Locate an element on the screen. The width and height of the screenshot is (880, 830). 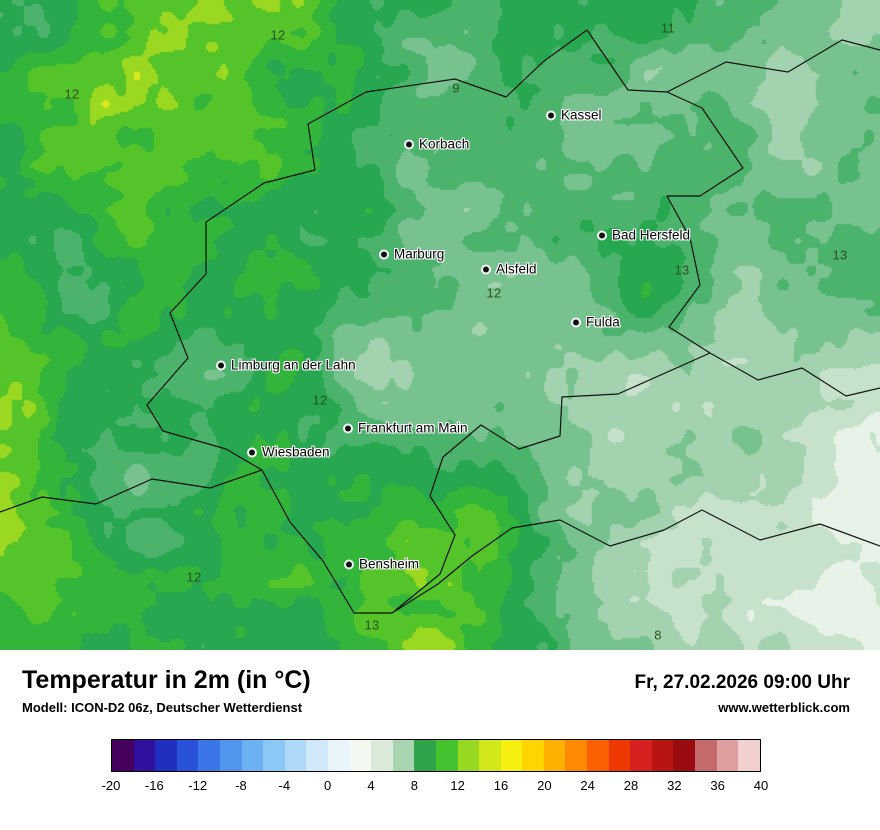
city-label: Bensheim is located at coordinates (389, 564).